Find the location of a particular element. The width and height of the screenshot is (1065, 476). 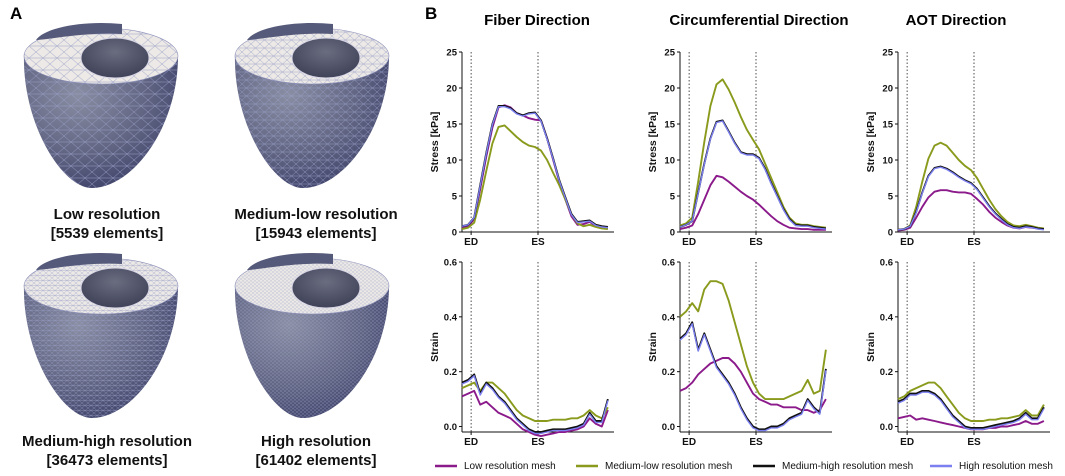

panel-b-label: B is located at coordinates (431, 13).